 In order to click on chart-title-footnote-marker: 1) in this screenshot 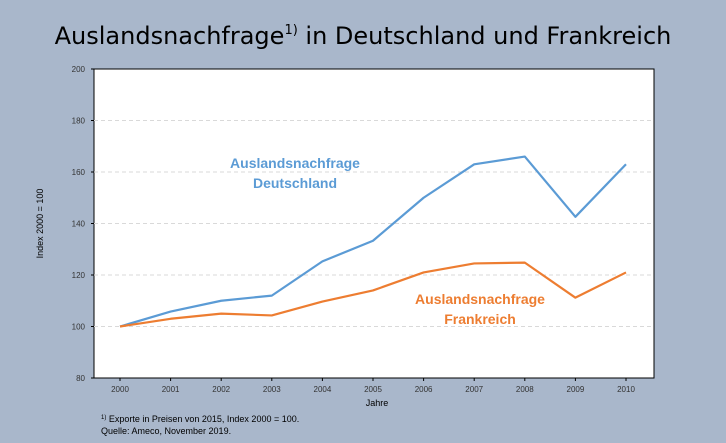, I will do `click(291, 30)`.